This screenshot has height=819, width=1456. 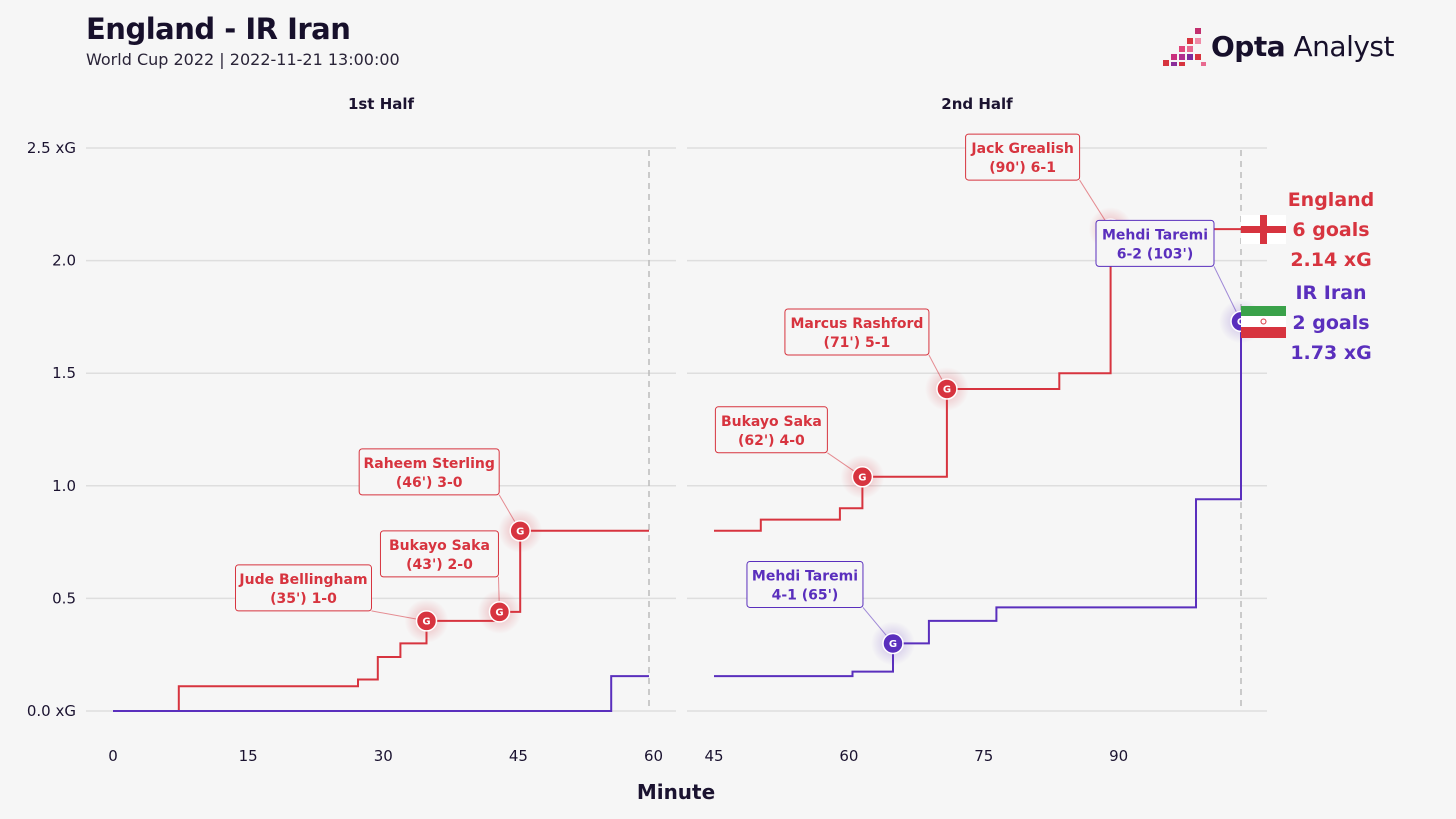 I want to click on legend-goals: 2 goals, so click(x=1330, y=323).